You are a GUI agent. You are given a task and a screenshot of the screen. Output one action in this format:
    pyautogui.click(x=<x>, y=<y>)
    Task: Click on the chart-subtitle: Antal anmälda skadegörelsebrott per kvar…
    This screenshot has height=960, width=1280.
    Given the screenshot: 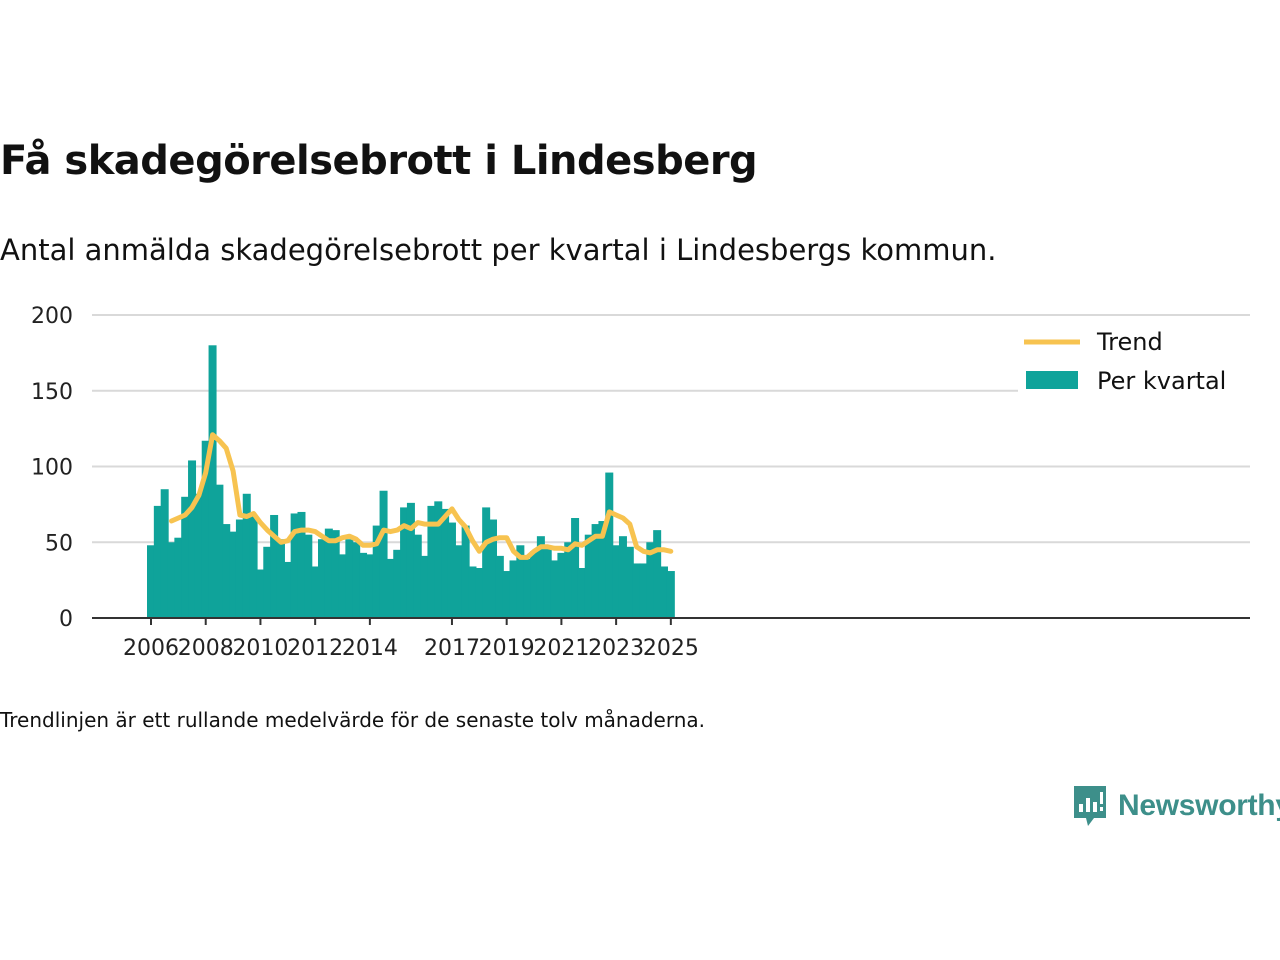 What is the action you would take?
    pyautogui.click(x=498, y=250)
    